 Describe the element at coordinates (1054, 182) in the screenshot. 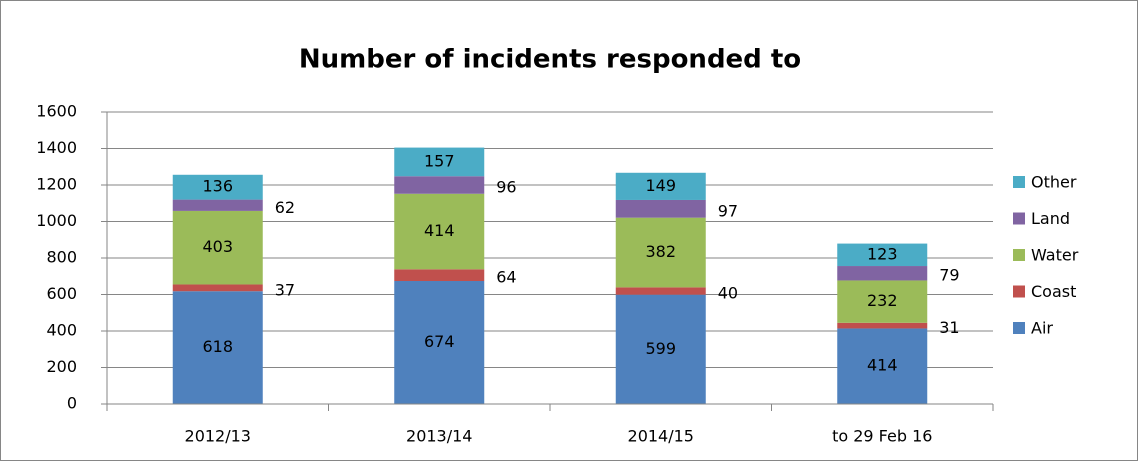

I see `legend-label: Other` at that location.